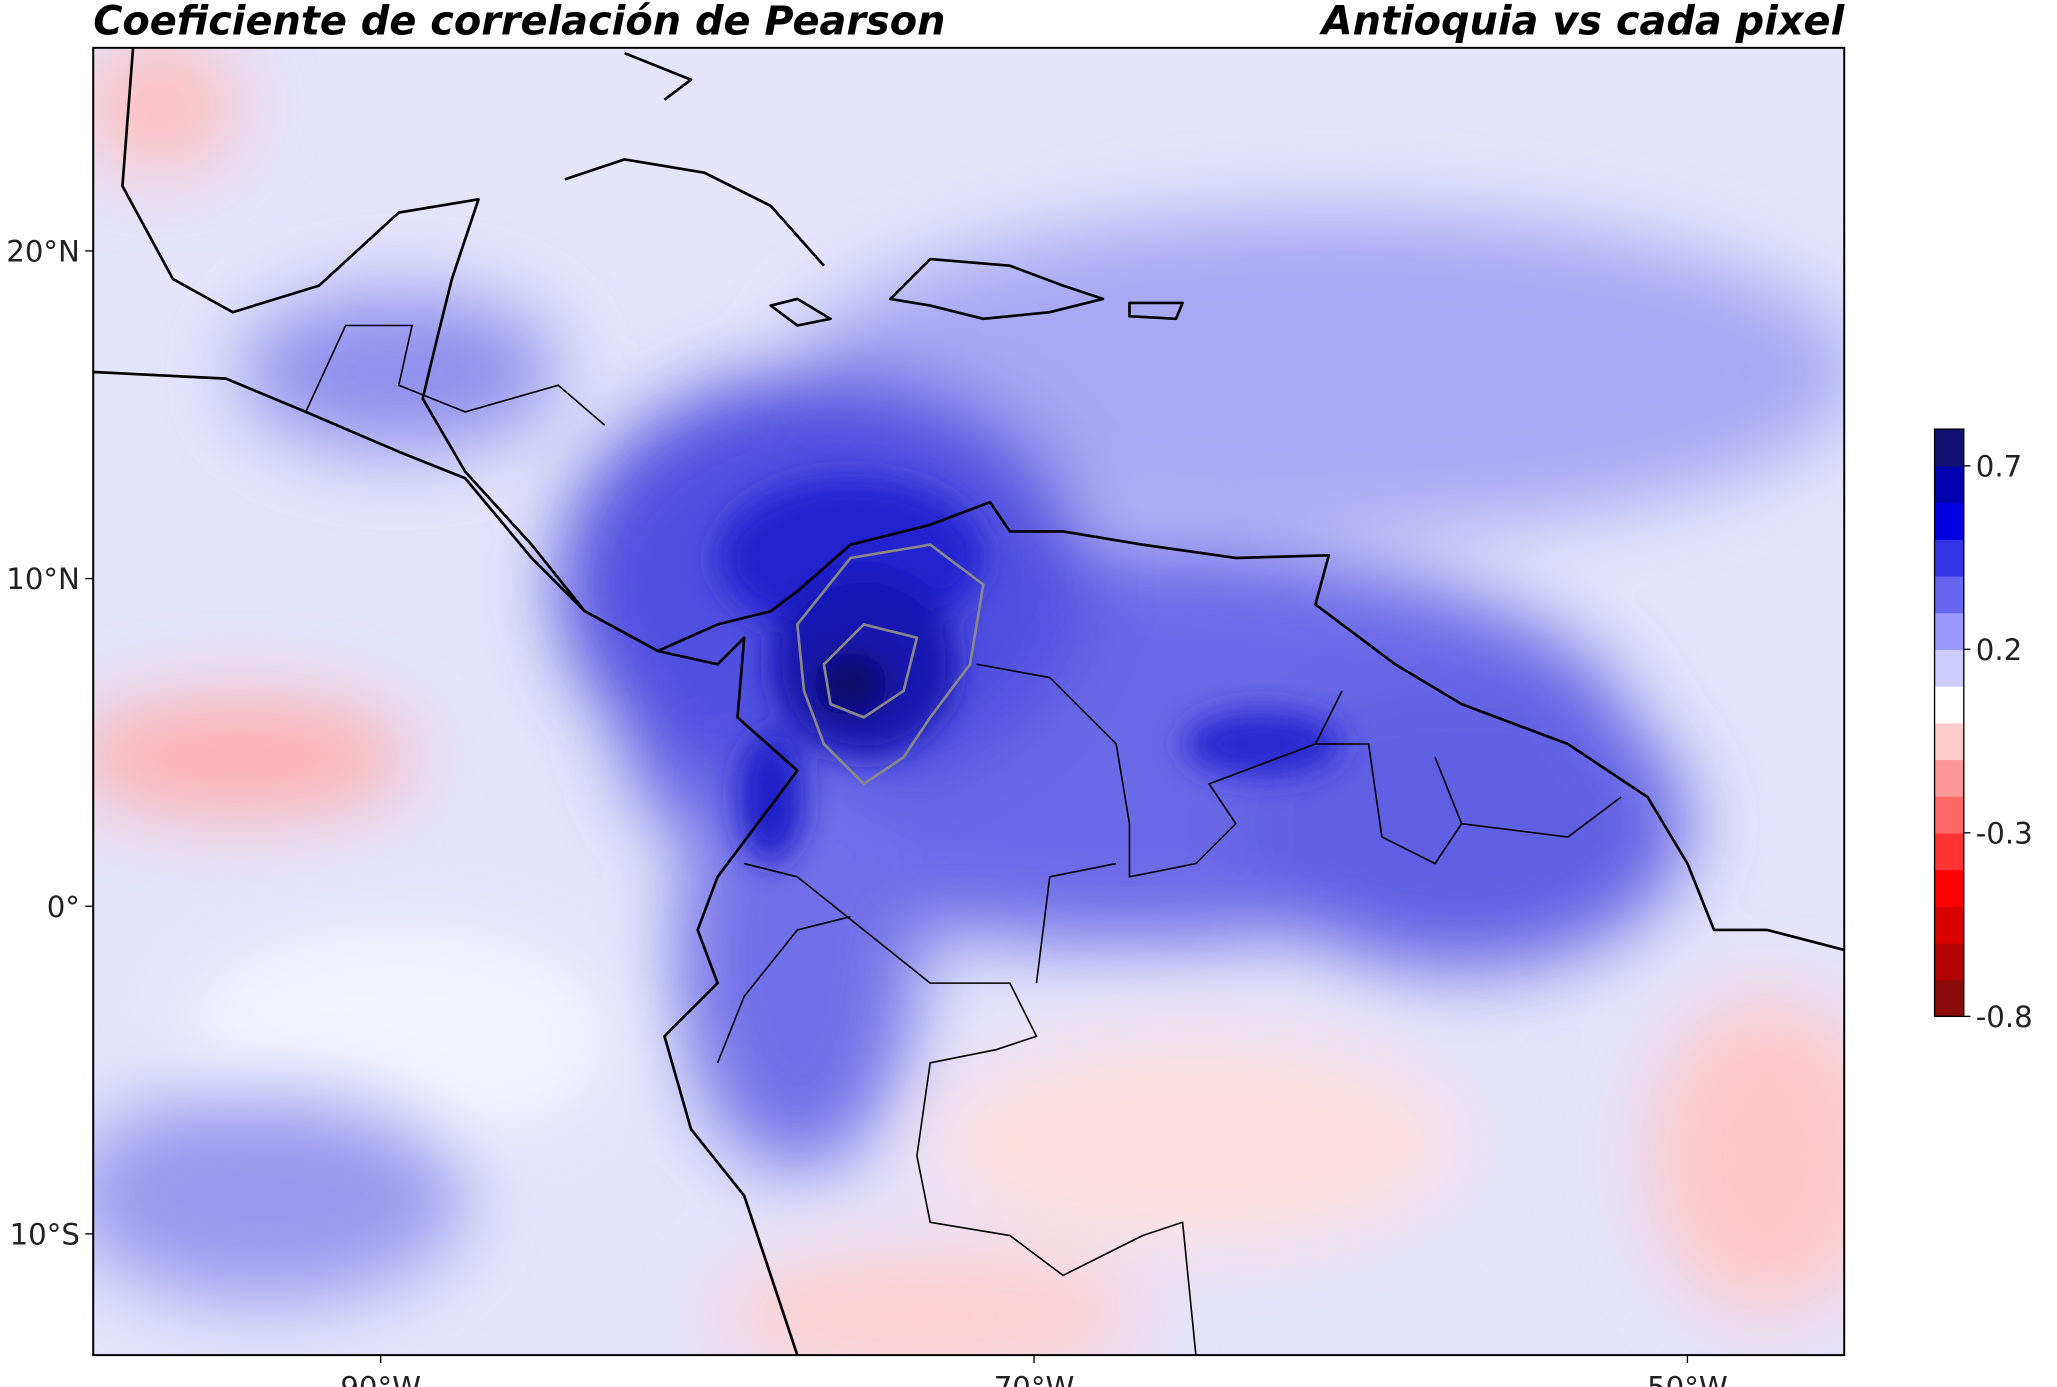  Describe the element at coordinates (890, 664) in the screenshot. I see `contour` at that location.